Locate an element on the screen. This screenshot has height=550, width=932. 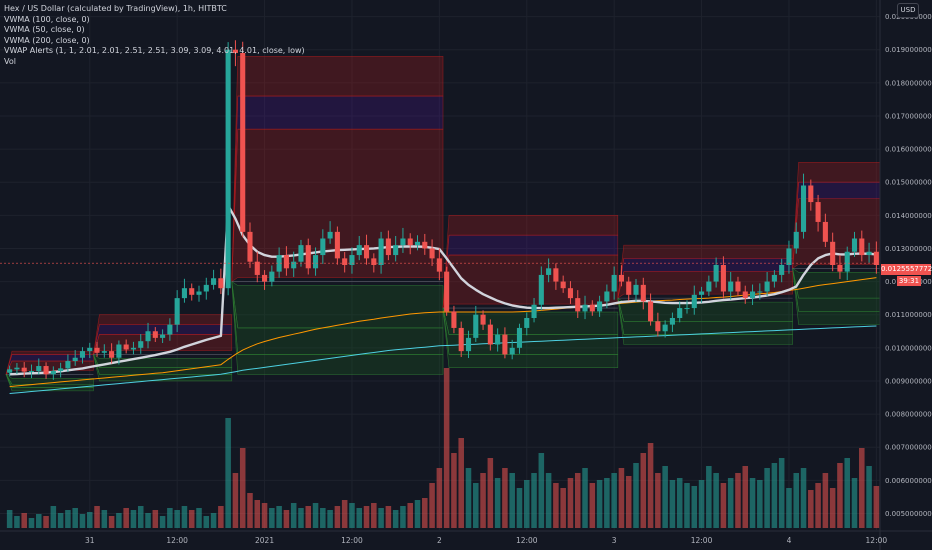
y-tick-label: 0.00500000000 is located at coordinates (908, 514).